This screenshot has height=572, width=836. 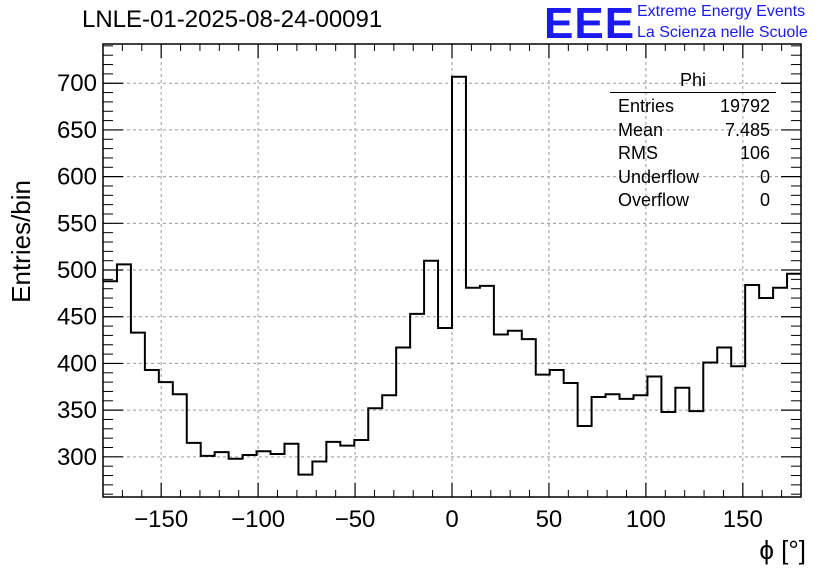 What do you see at coordinates (77, 83) in the screenshot?
I see `y-tick-label: 700` at bounding box center [77, 83].